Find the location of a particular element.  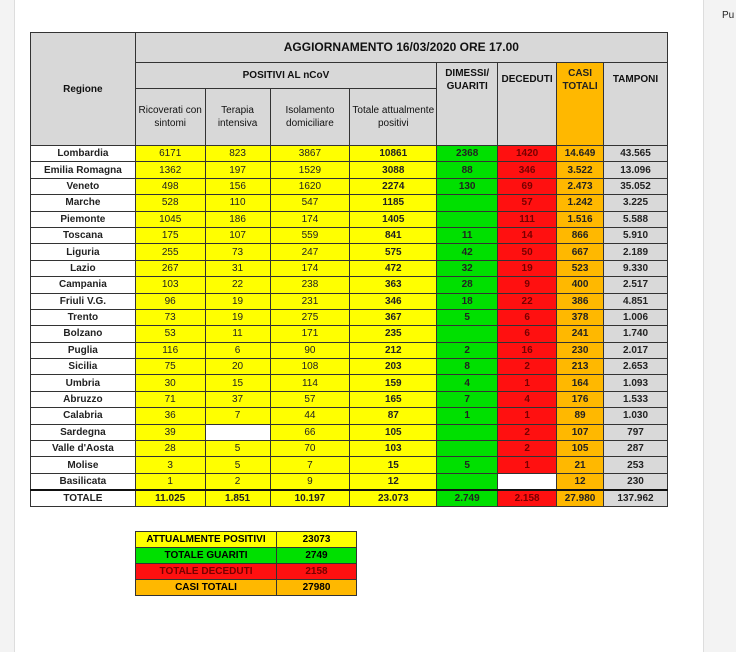

ricoverati-cell: 1 is located at coordinates (170, 481).